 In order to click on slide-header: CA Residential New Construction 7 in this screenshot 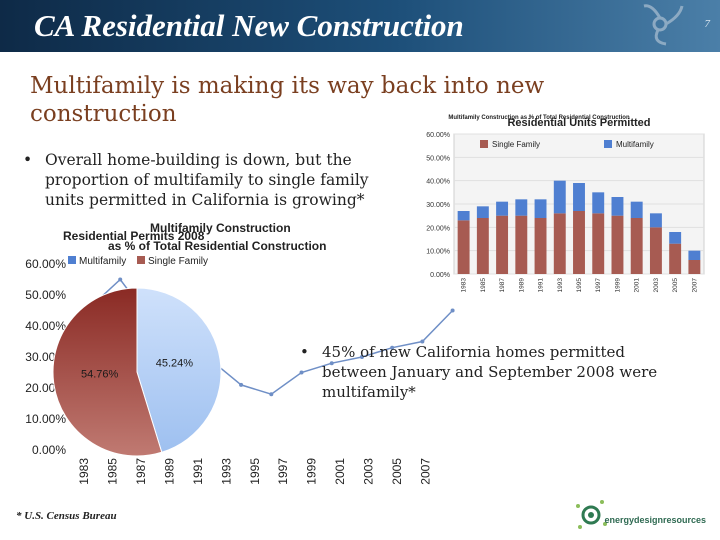, I will do `click(360, 26)`.